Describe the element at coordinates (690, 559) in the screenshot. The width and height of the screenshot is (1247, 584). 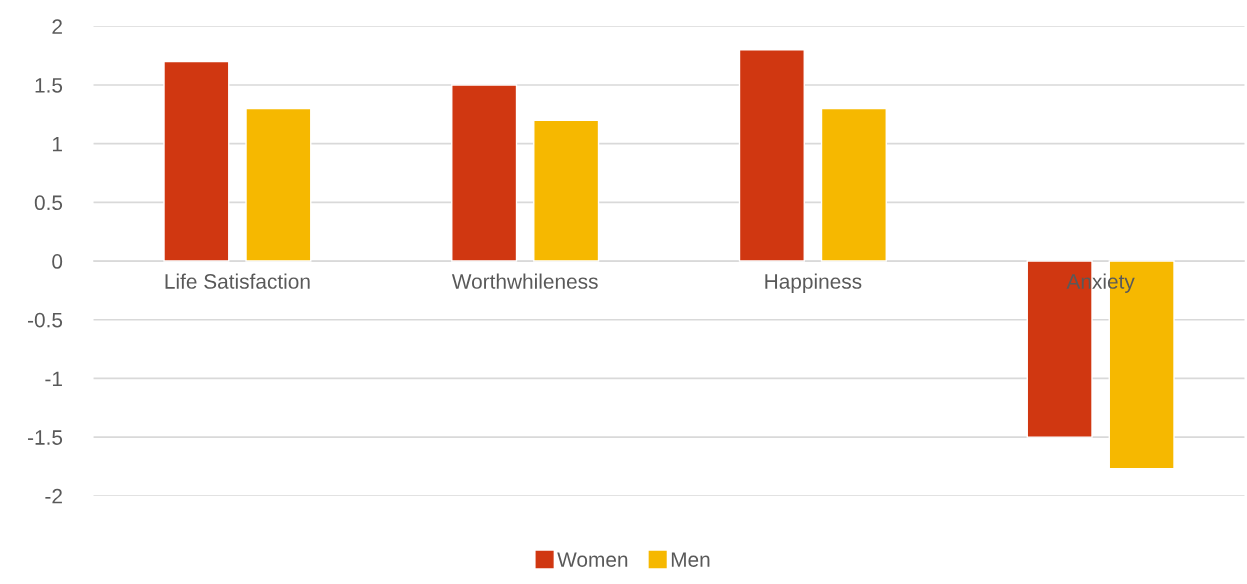
I see `legend-label: Men` at that location.